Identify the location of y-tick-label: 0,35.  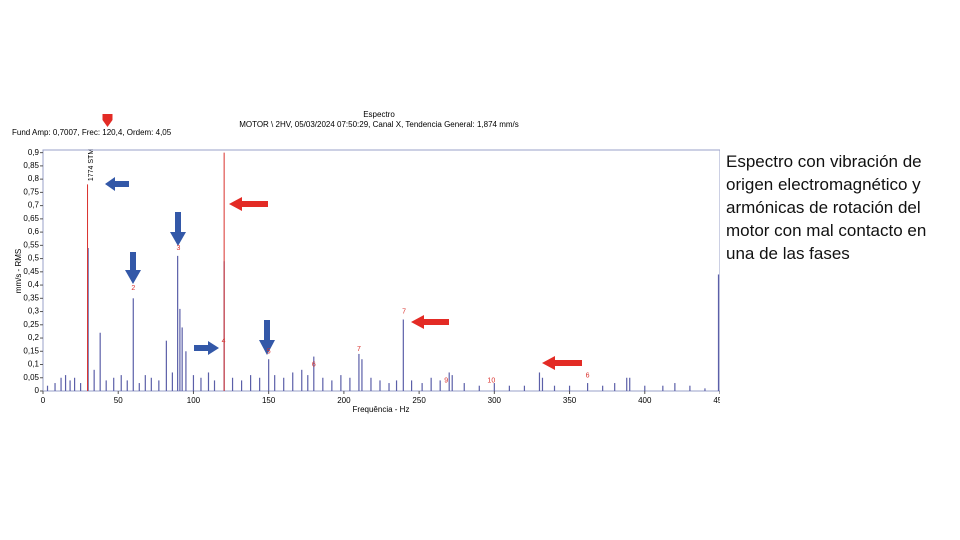
(31, 297).